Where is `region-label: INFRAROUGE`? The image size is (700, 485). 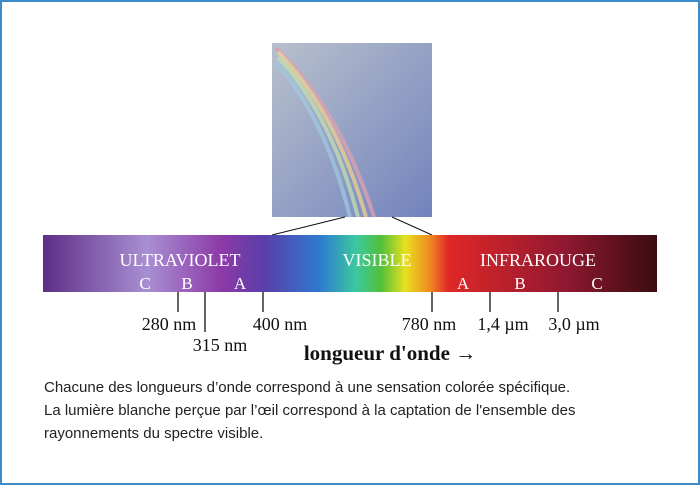 region-label: INFRAROUGE is located at coordinates (538, 260).